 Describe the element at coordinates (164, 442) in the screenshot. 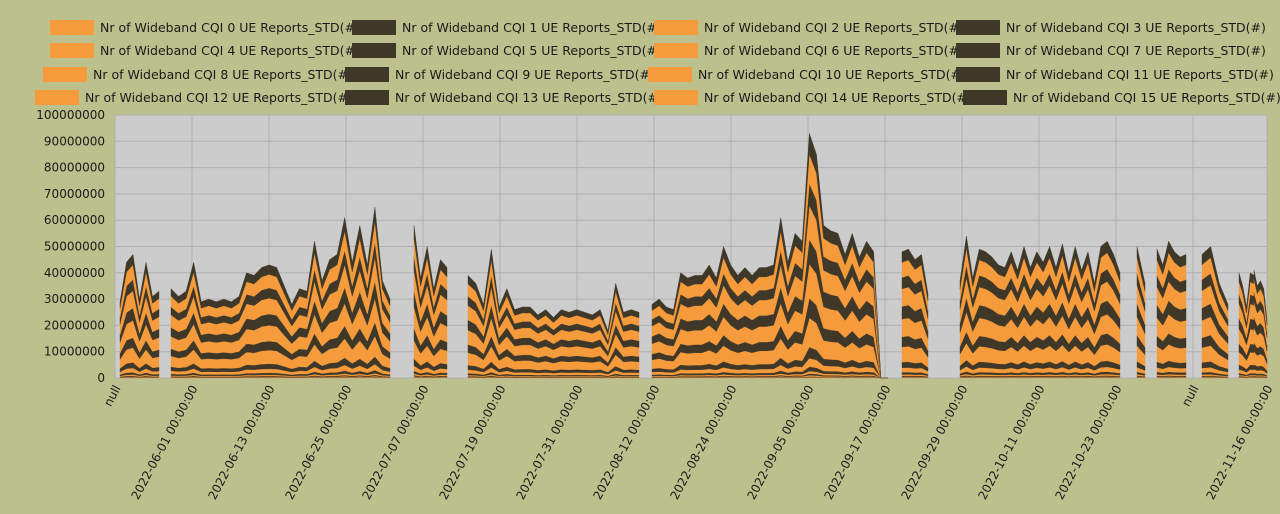

I see `x-tick-label: 2022-06-01 00:00:00` at that location.